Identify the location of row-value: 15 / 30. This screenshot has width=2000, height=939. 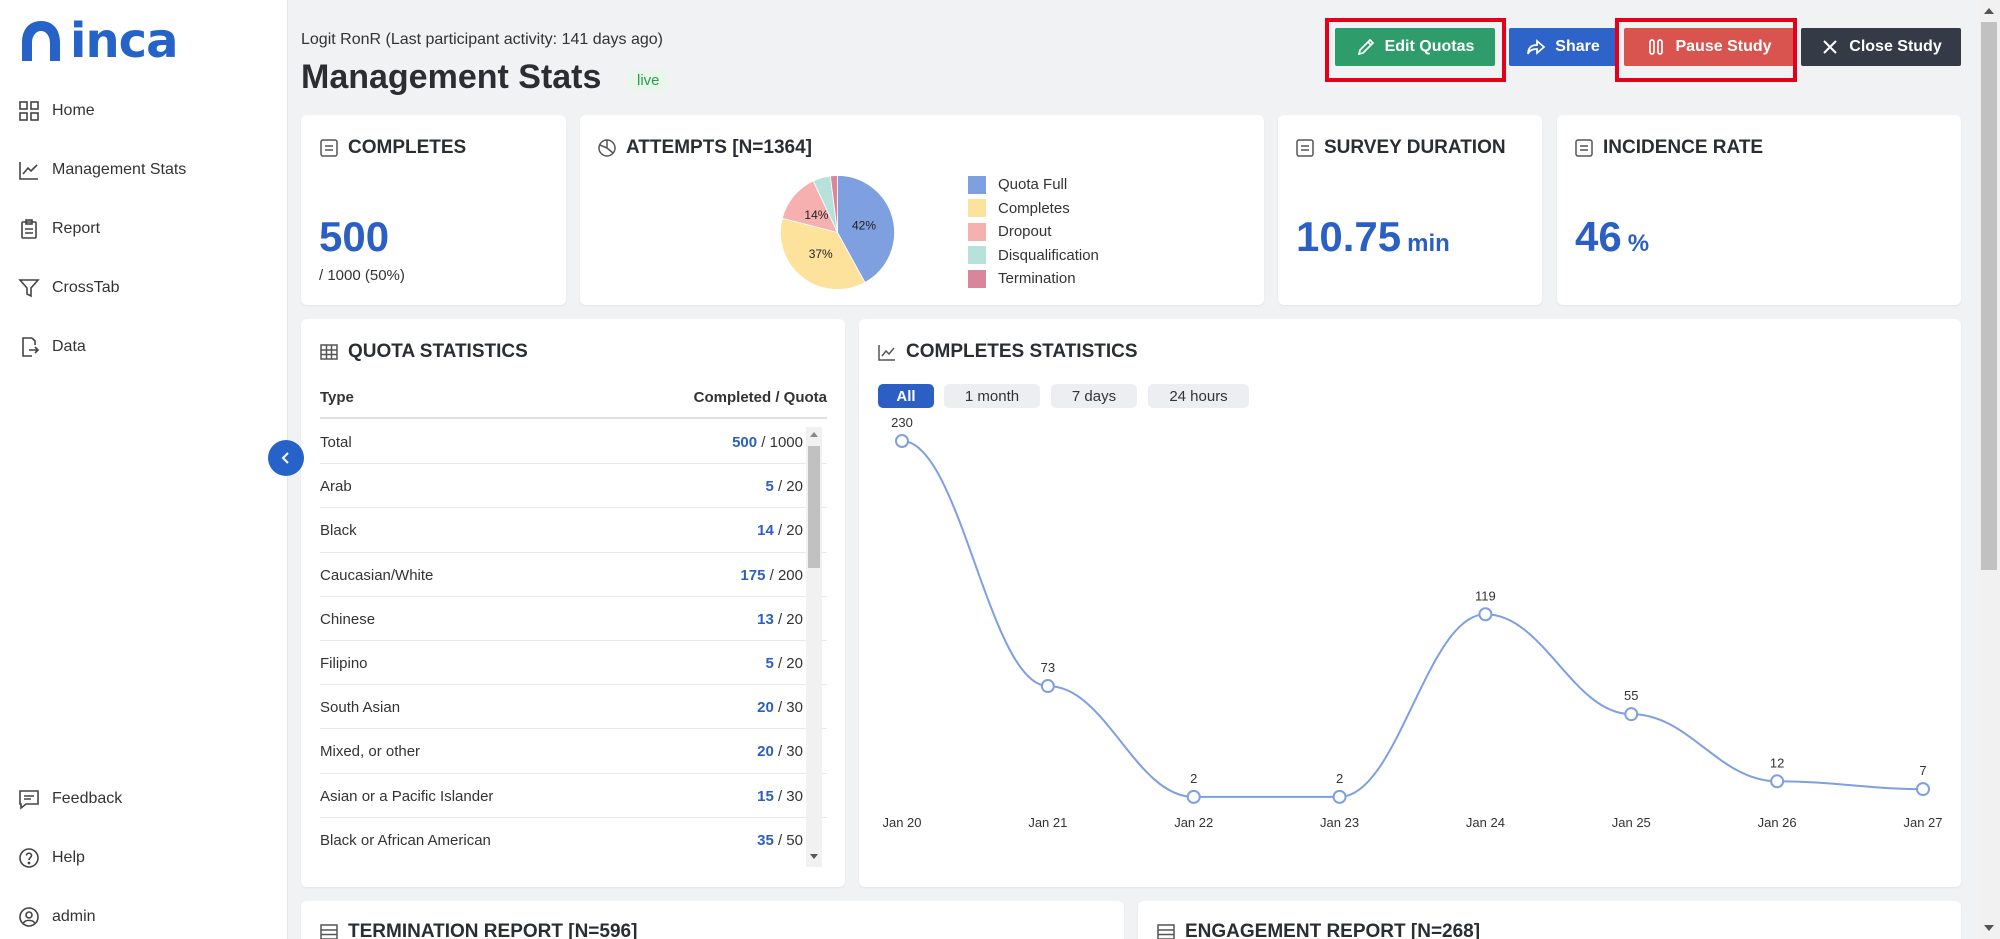
(780, 796).